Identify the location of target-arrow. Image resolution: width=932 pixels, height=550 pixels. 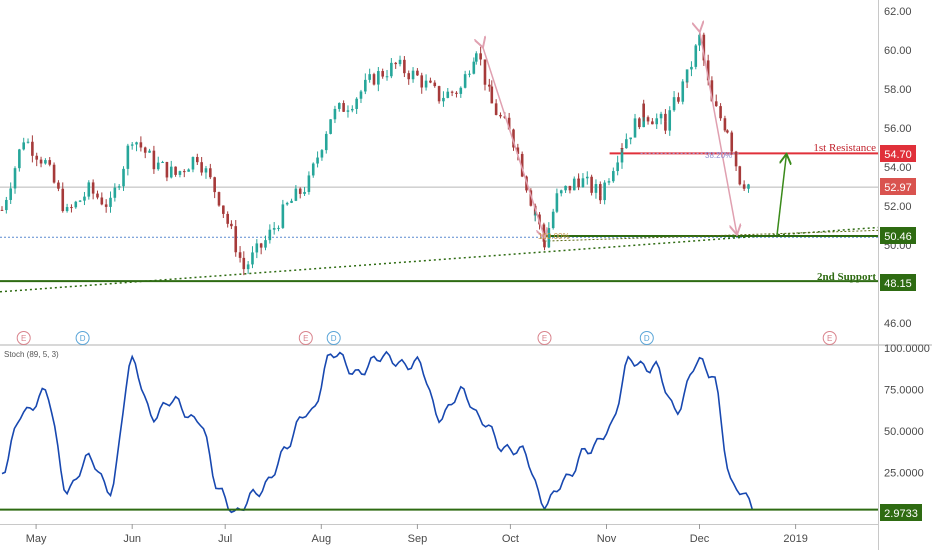
(781, 195).